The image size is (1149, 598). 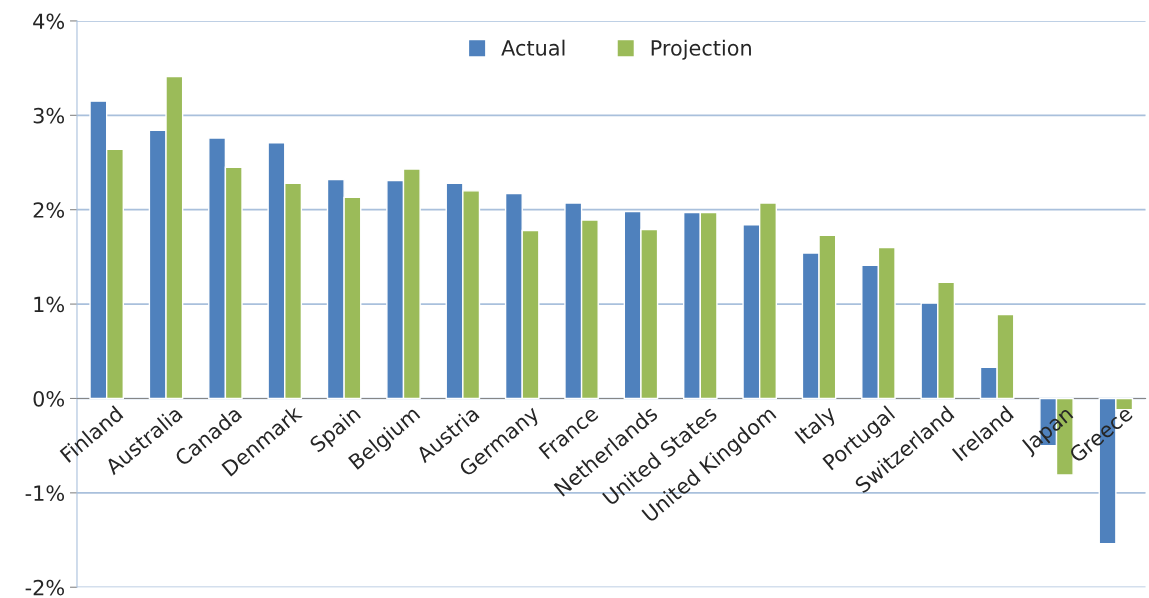 I want to click on legend-label: Actual, so click(x=533, y=47).